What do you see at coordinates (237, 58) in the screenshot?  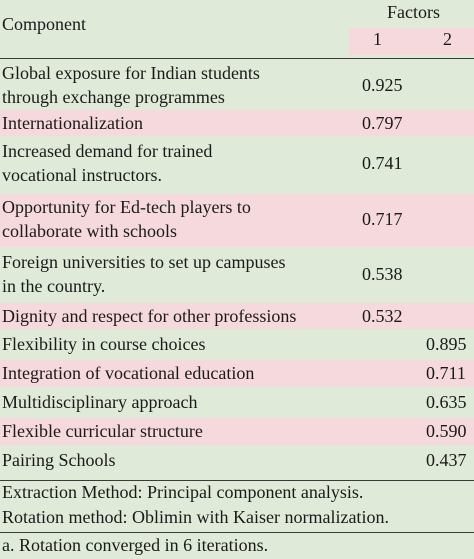 I see `header-separator` at bounding box center [237, 58].